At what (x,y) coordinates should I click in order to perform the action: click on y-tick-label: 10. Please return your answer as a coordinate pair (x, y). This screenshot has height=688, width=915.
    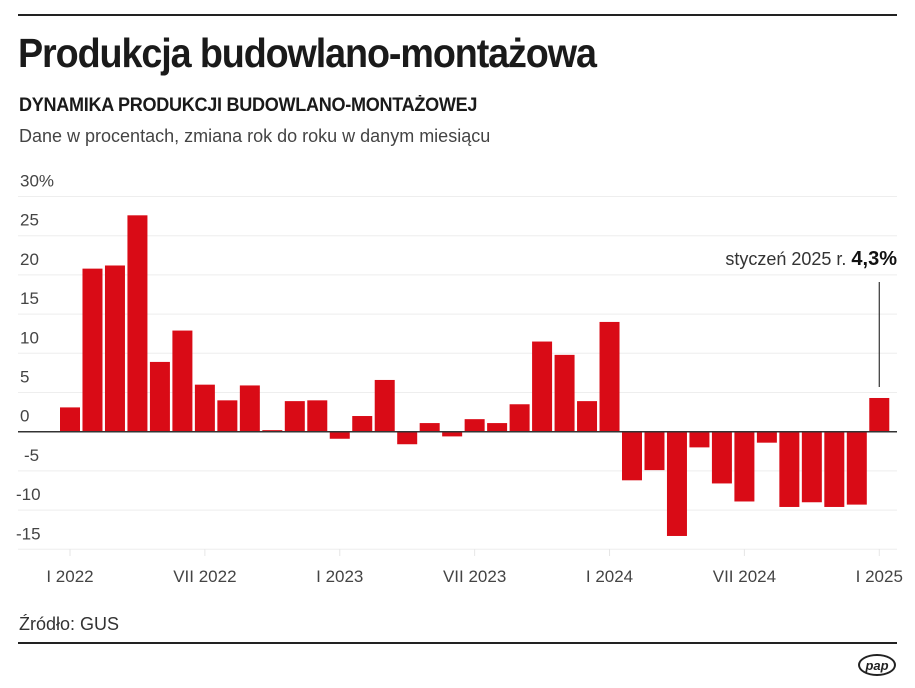
    Looking at the image, I should click on (29, 337).